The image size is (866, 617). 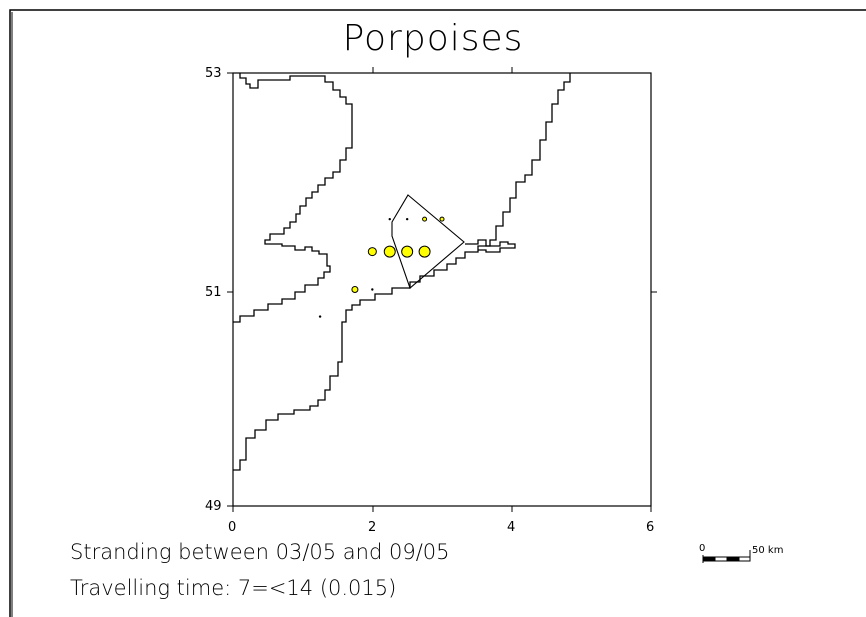 What do you see at coordinates (213, 73) in the screenshot?
I see `y-tick-label: 53` at bounding box center [213, 73].